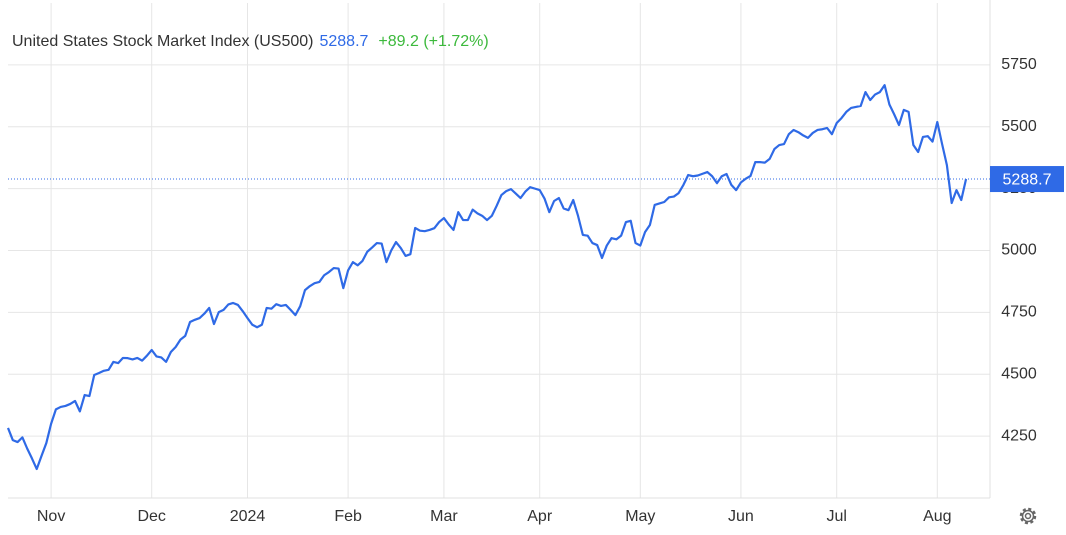  I want to click on x-tick-label: Apr, so click(540, 516).